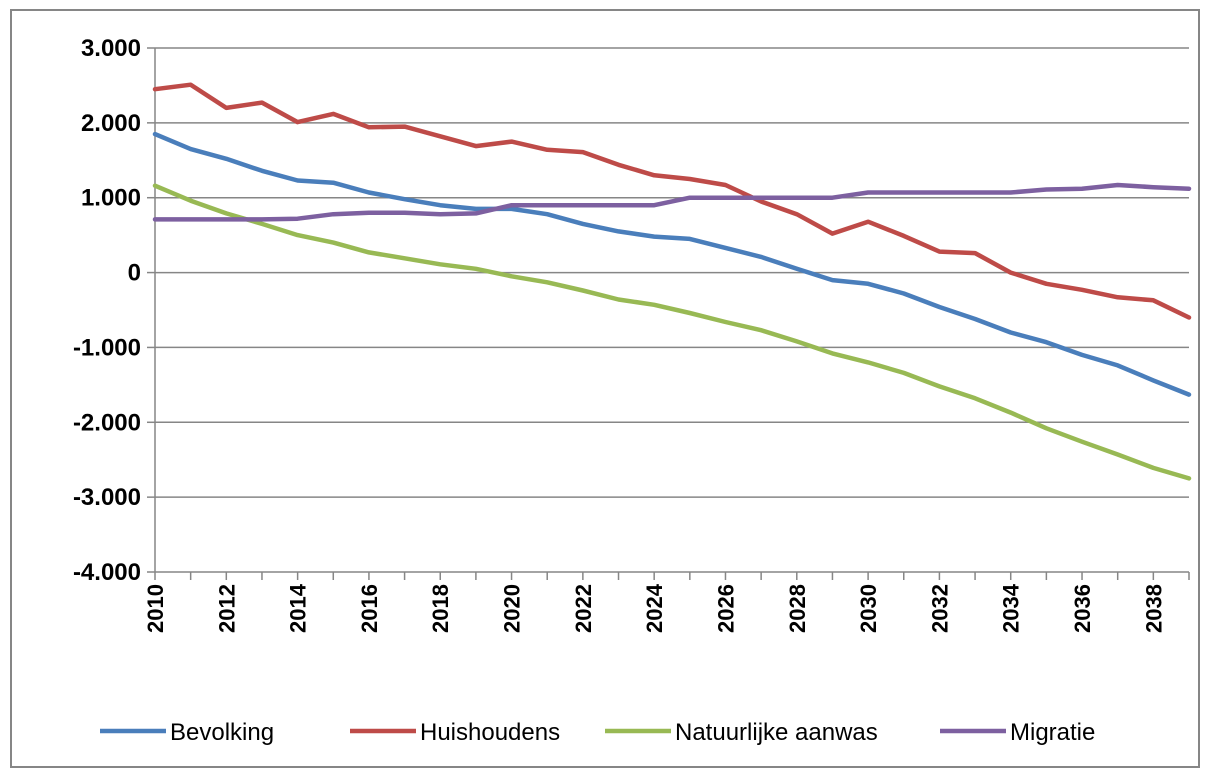  What do you see at coordinates (1011, 608) in the screenshot?
I see `x-tick-label: 2034` at bounding box center [1011, 608].